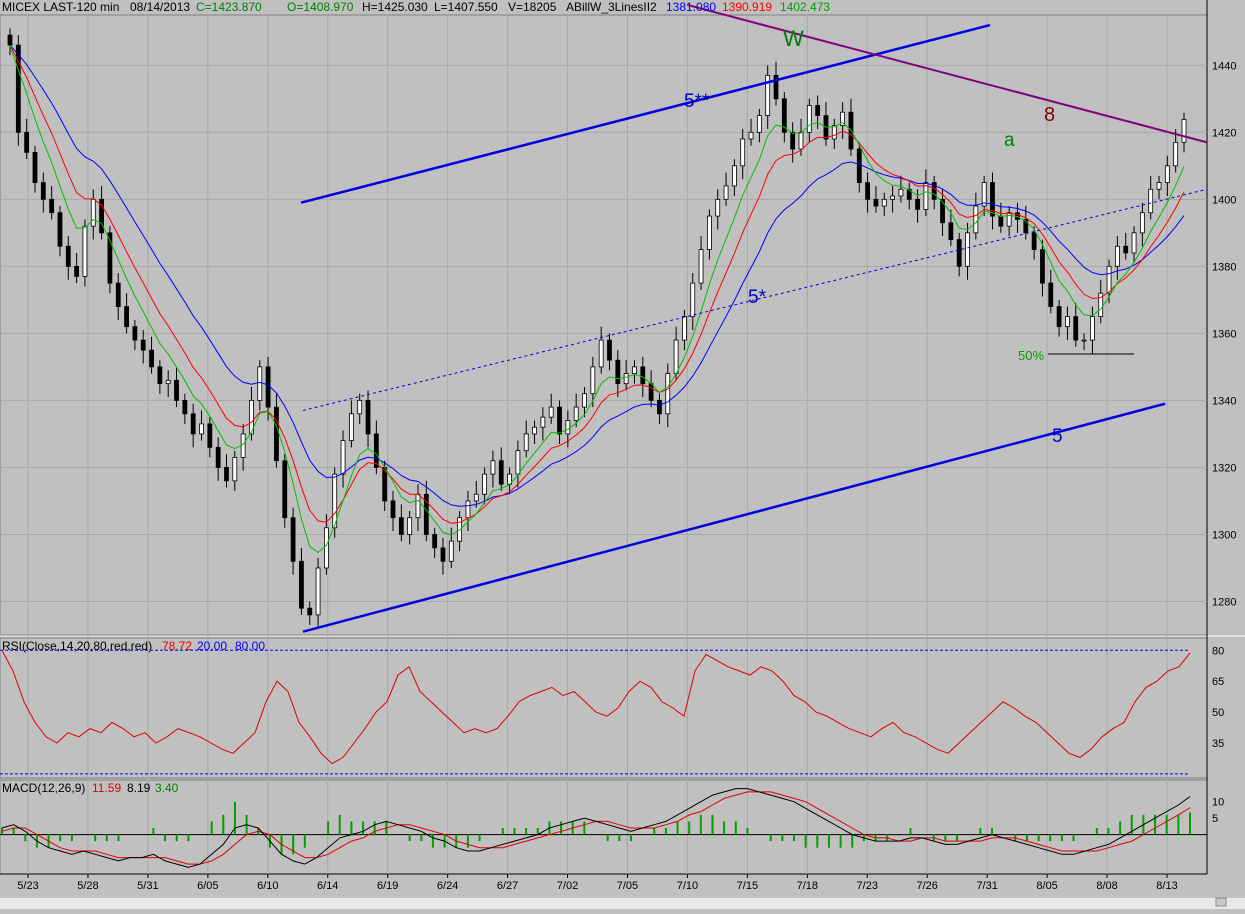 The height and width of the screenshot is (914, 1245). What do you see at coordinates (1106, 886) in the screenshot?
I see `date-tick-label: 8/08` at bounding box center [1106, 886].